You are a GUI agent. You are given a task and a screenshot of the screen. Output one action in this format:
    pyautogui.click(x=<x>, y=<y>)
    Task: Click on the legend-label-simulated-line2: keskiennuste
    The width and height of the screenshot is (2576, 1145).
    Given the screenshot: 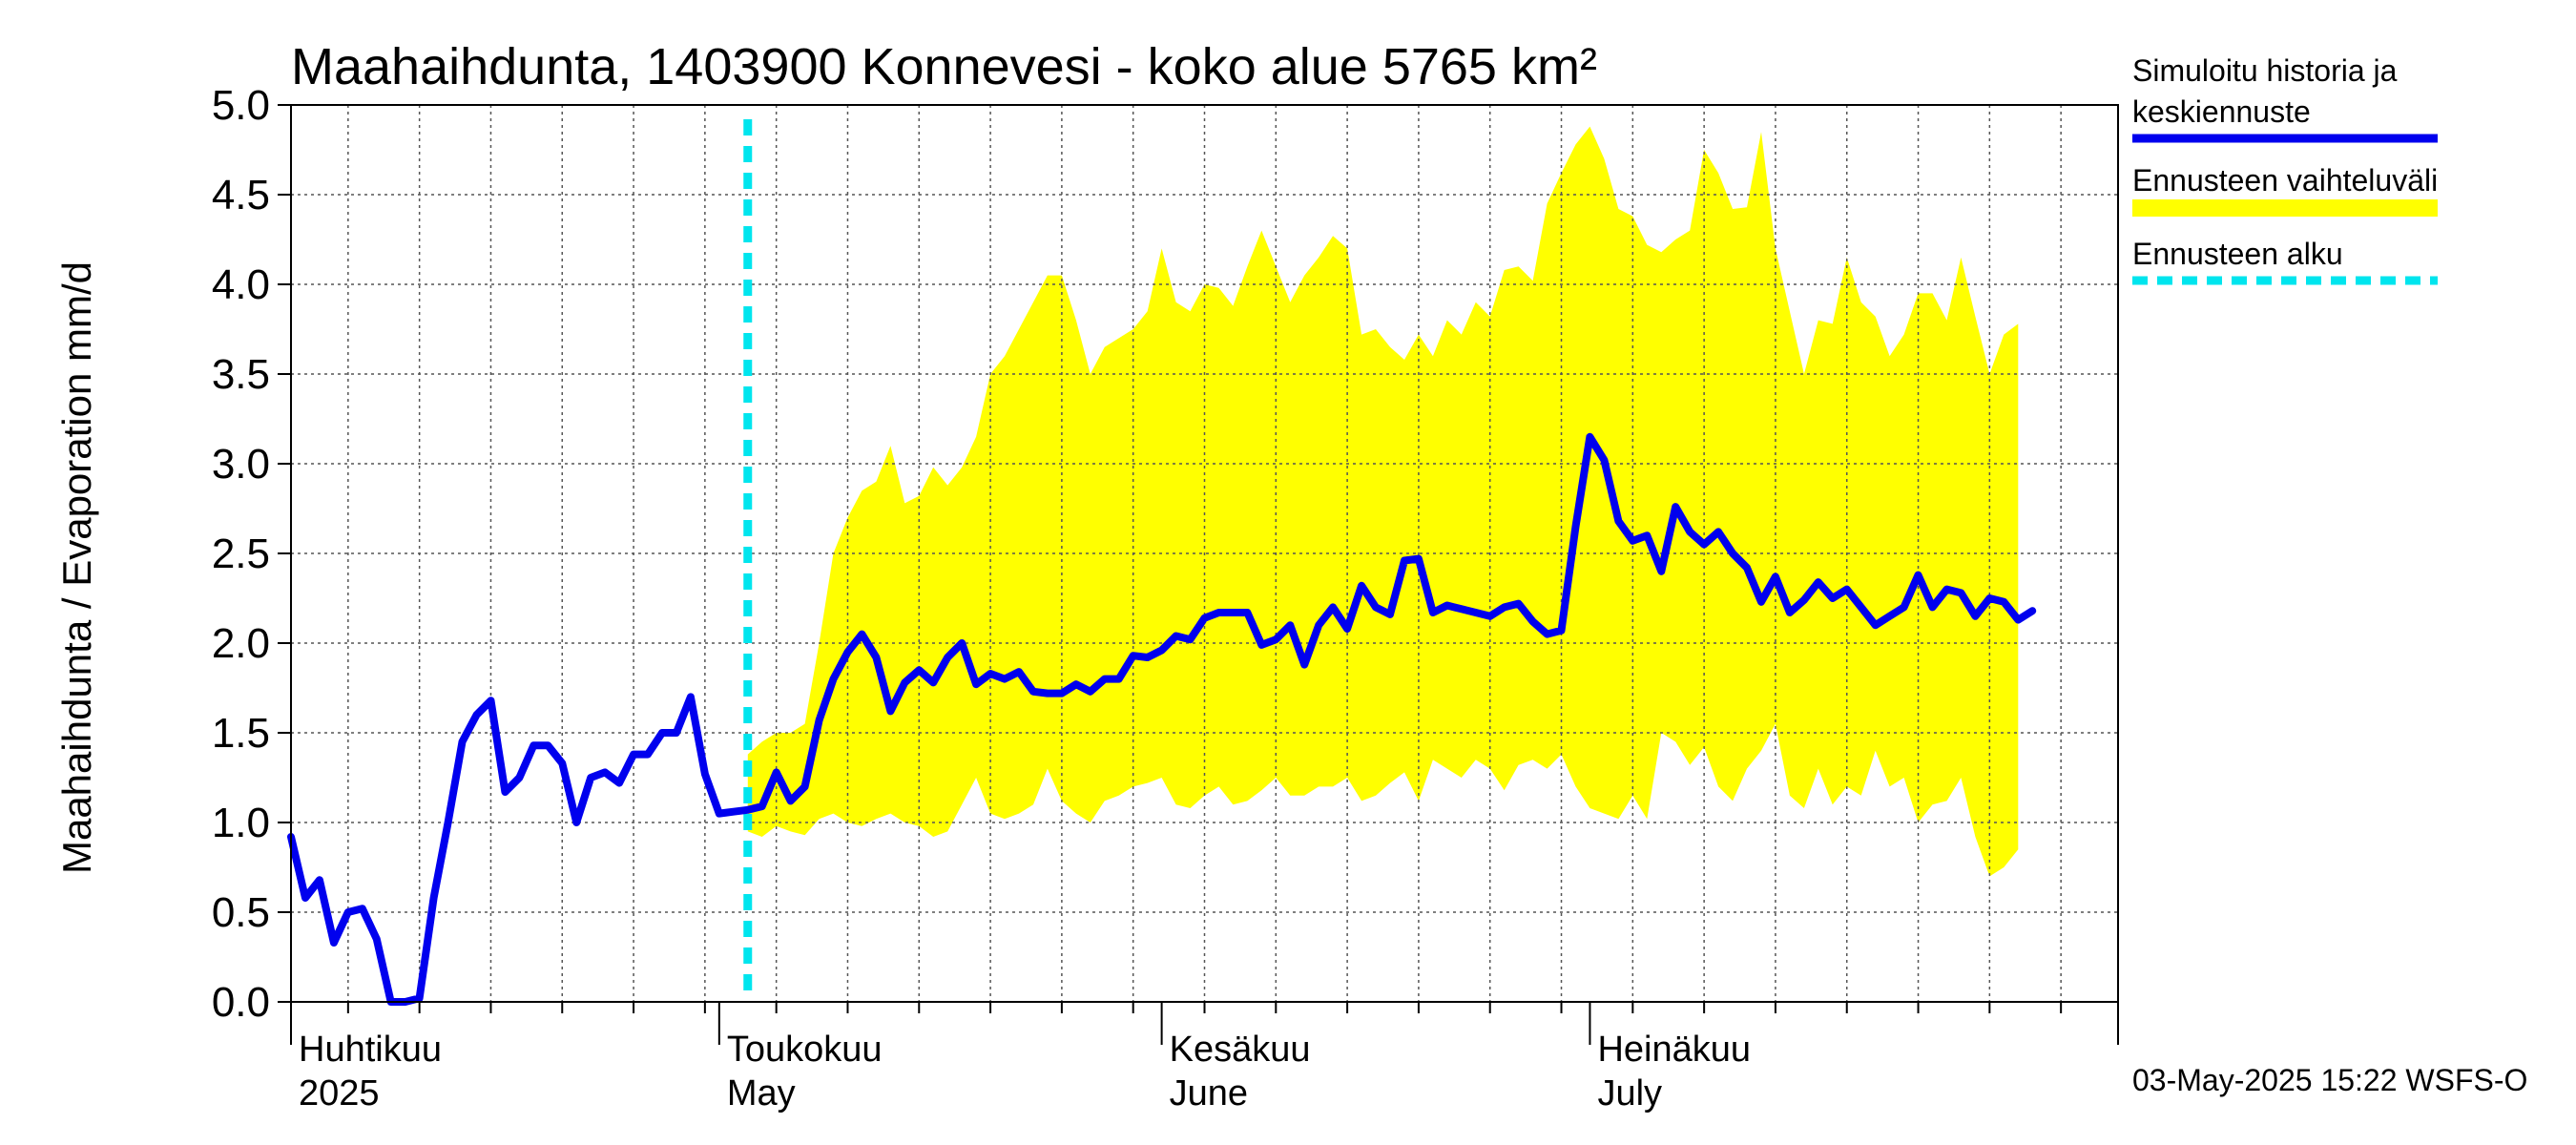 What is the action you would take?
    pyautogui.click(x=2221, y=112)
    